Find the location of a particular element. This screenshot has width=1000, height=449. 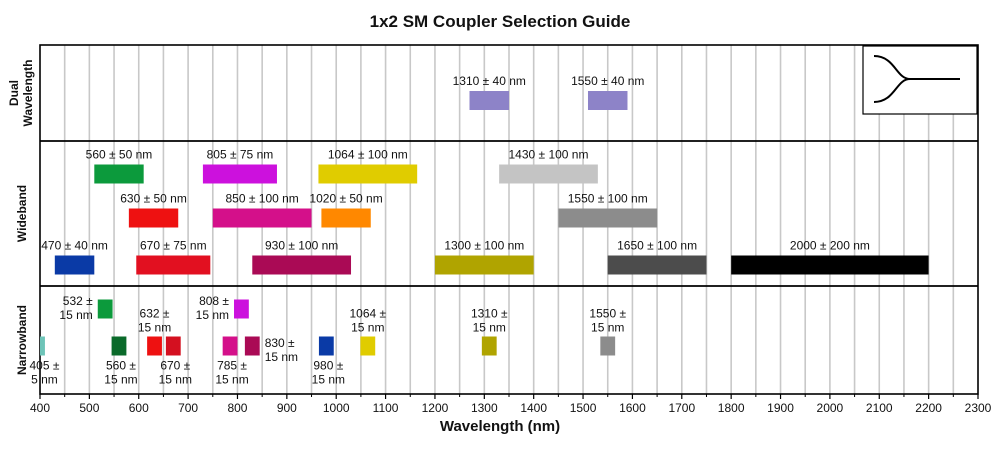

bar-label: 1550 ±15 nm is located at coordinates (607, 321).